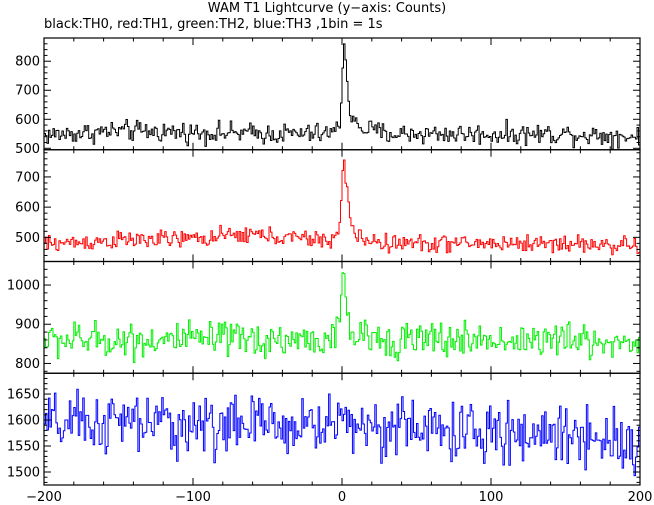  I want to click on x-tick-label: −100, so click(193, 497).